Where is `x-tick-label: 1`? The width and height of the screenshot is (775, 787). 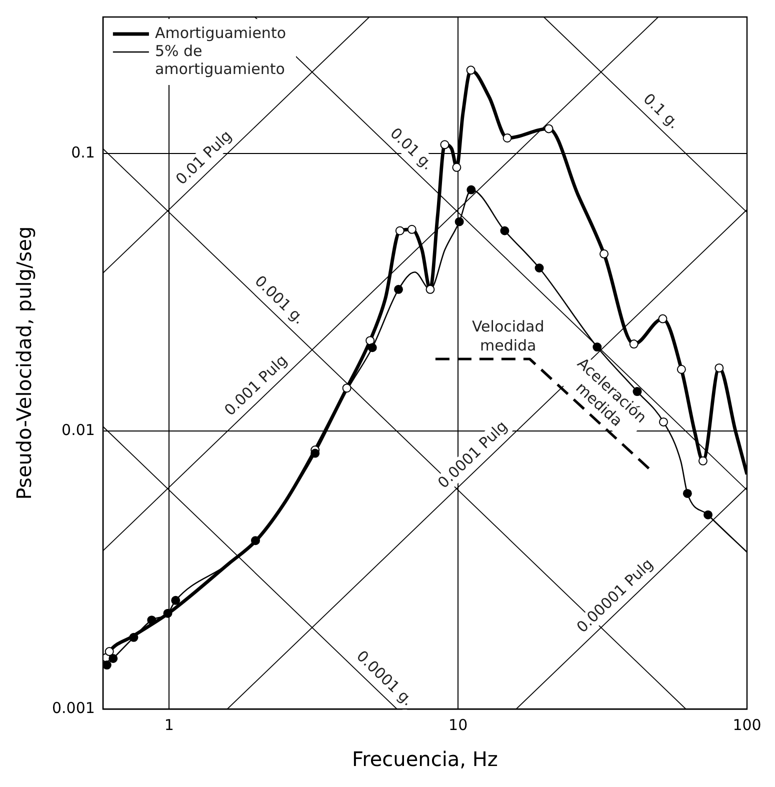
x-tick-label: 1 is located at coordinates (169, 725).